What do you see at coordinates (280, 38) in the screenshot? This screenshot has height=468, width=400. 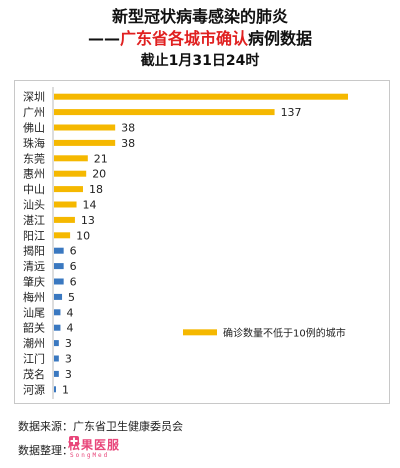 I see `title-suffix: 病例数据` at bounding box center [280, 38].